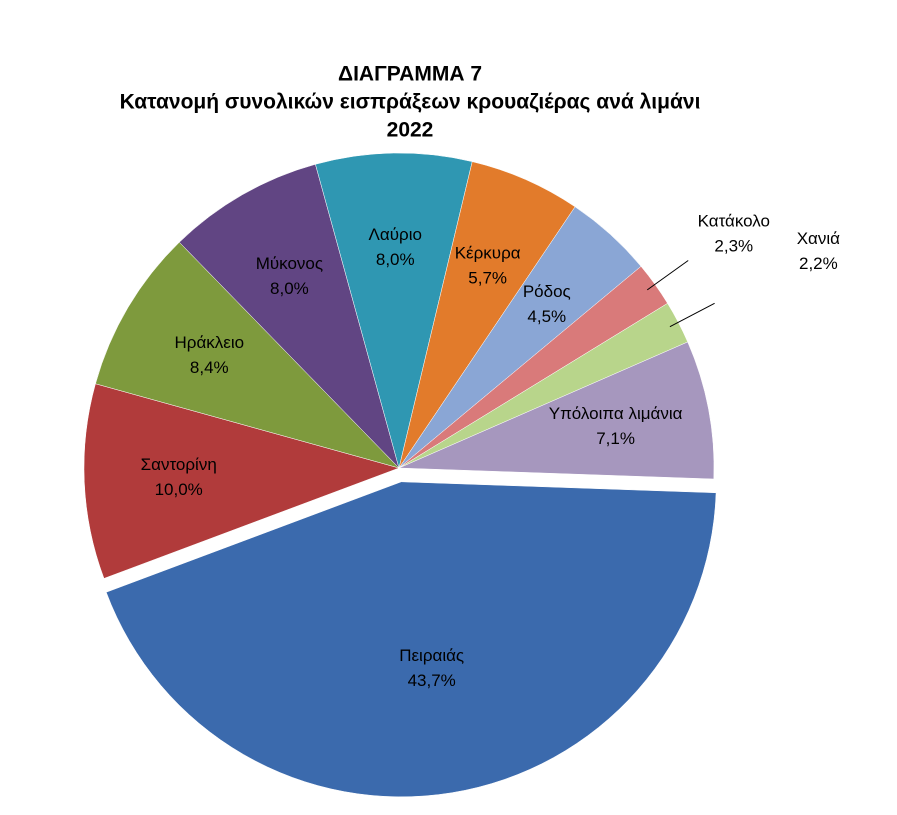 The height and width of the screenshot is (815, 897). Describe the element at coordinates (410, 130) in the screenshot. I see `chart-title: 2022` at that location.